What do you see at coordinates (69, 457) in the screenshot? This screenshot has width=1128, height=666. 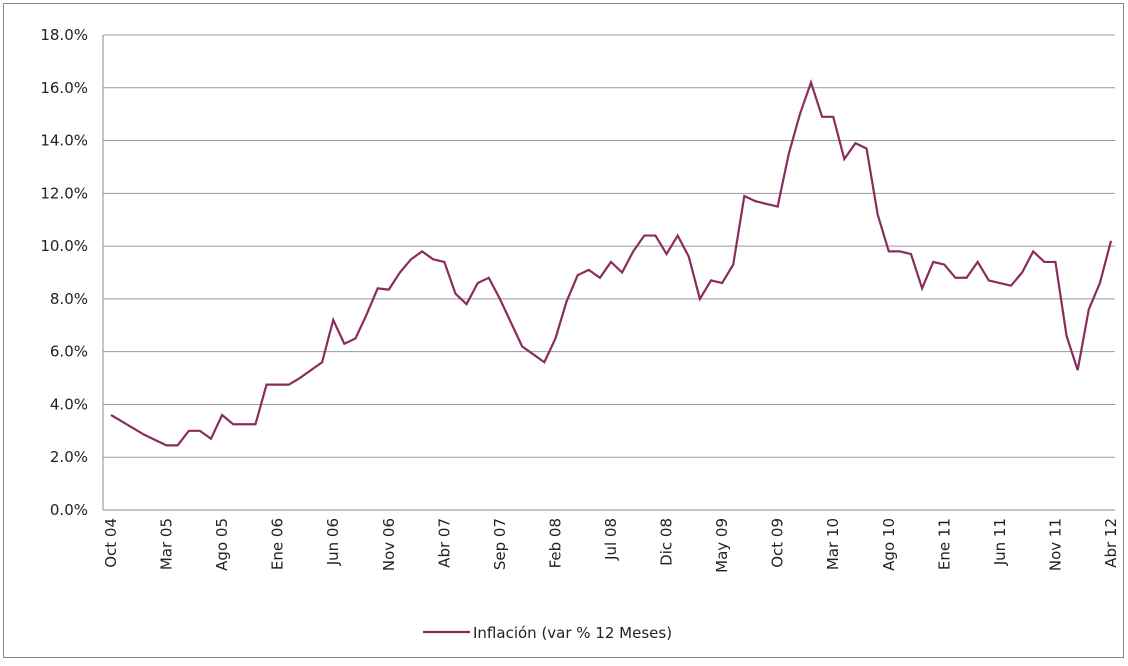 I see `y-tick-label: 2.0%` at bounding box center [69, 457].